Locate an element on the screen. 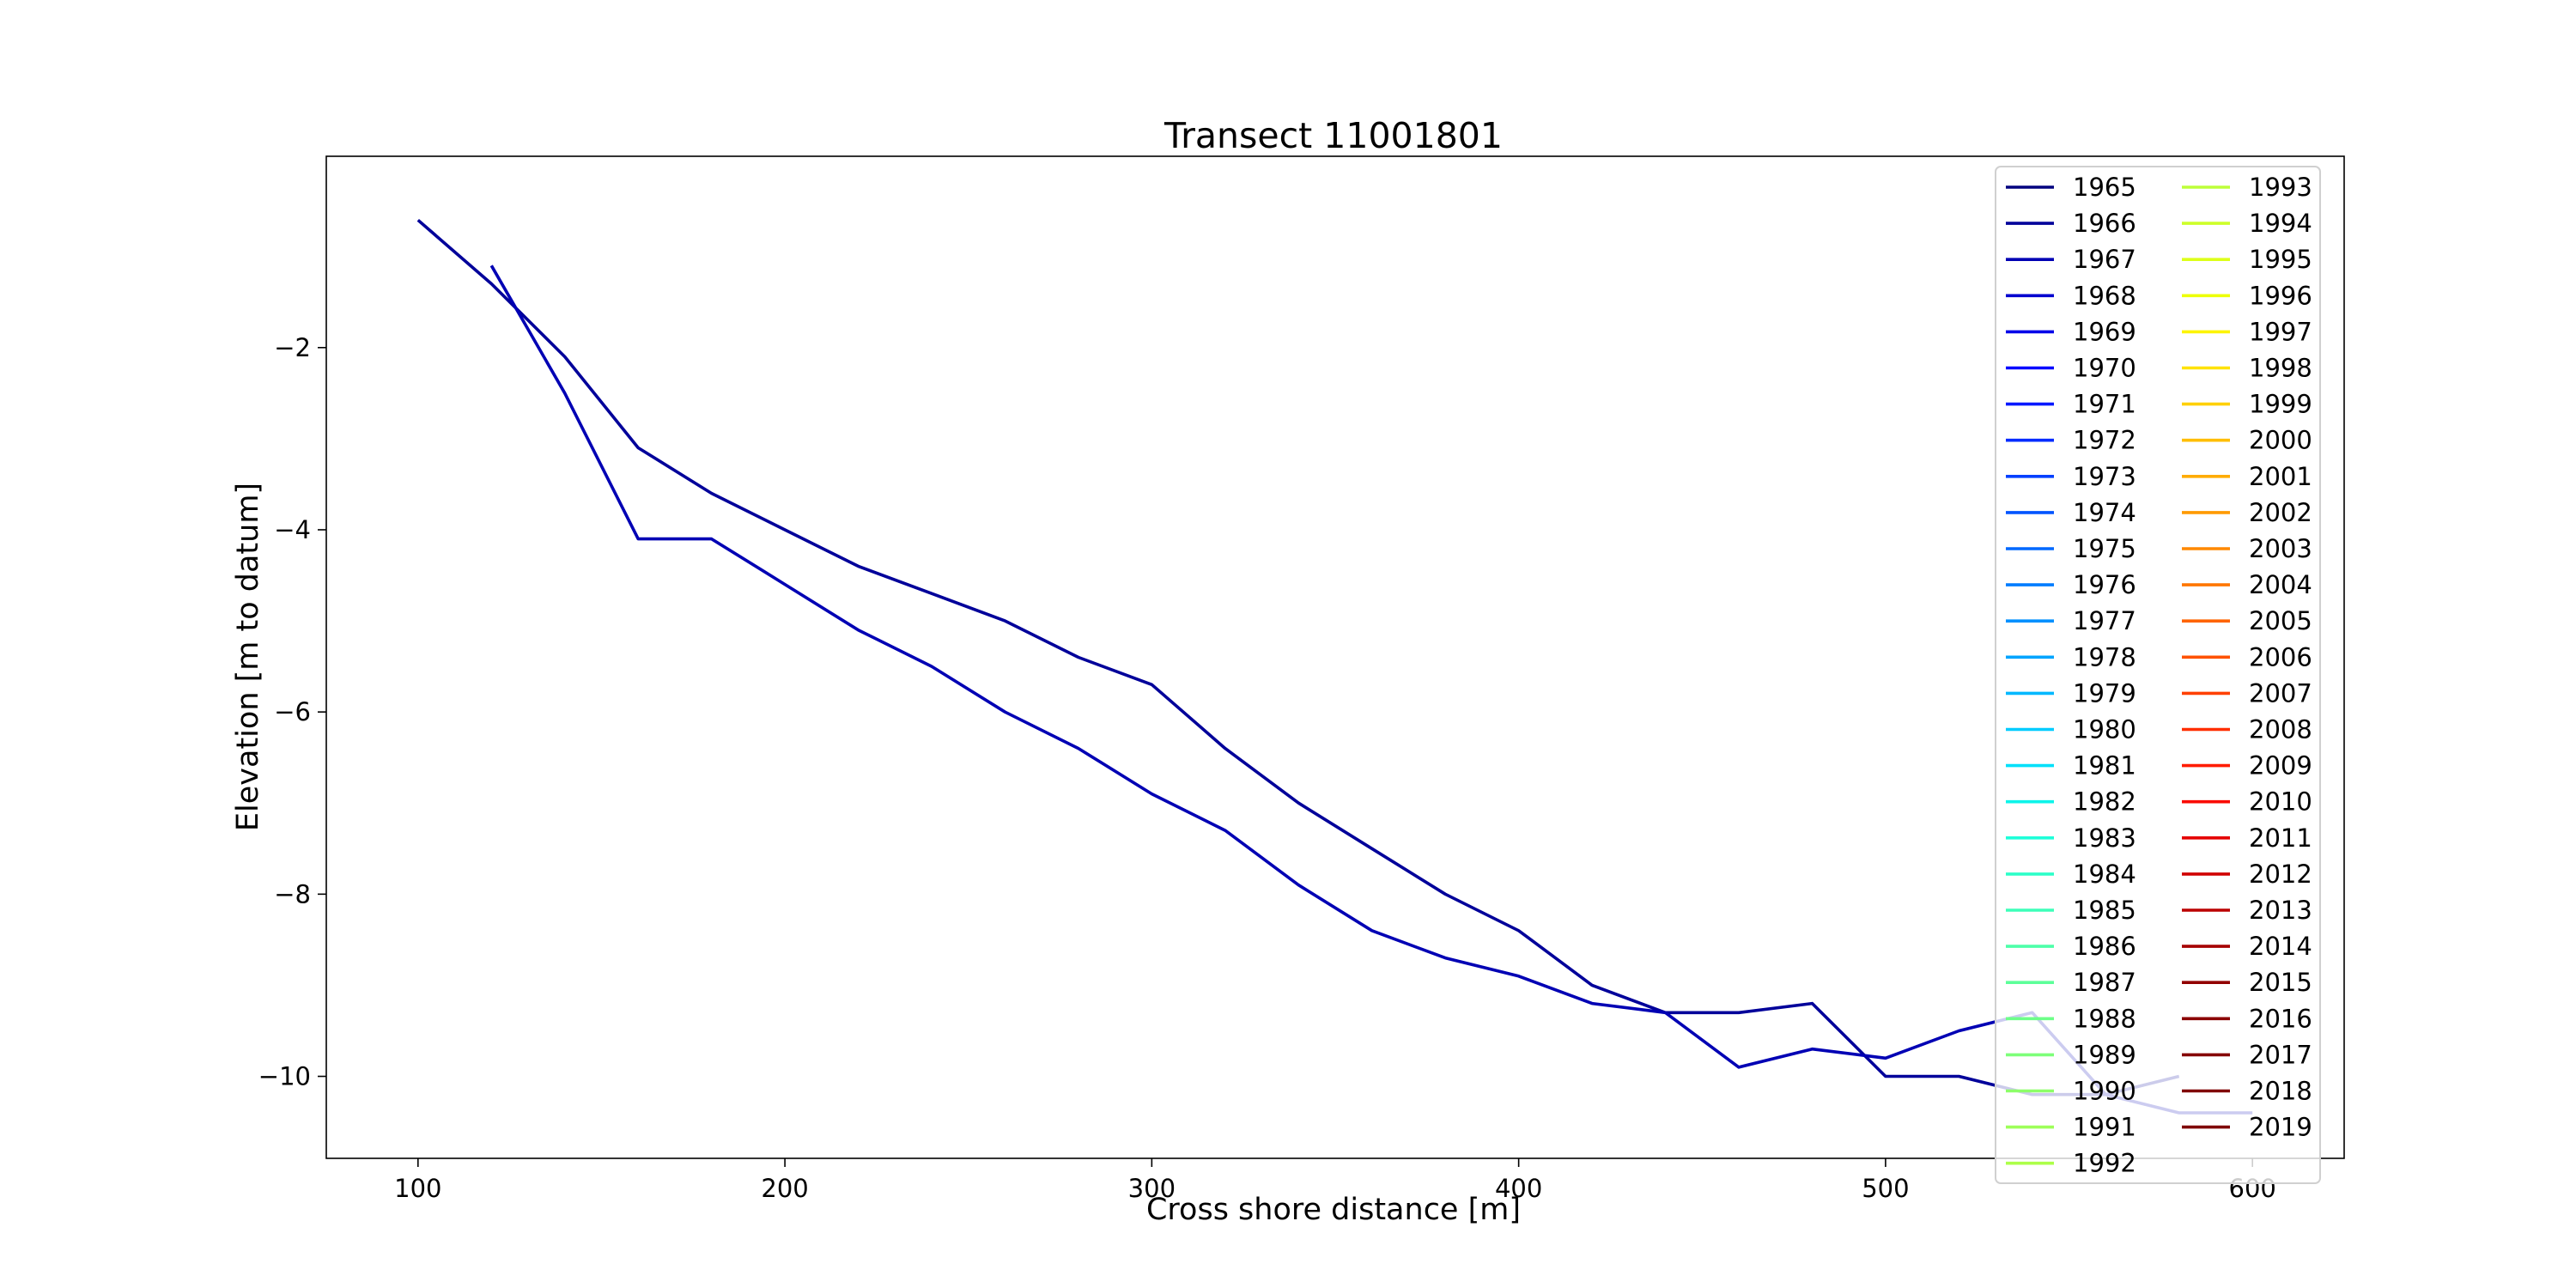 This screenshot has width=2576, height=1288. legend-label: 2009 is located at coordinates (2280, 766).